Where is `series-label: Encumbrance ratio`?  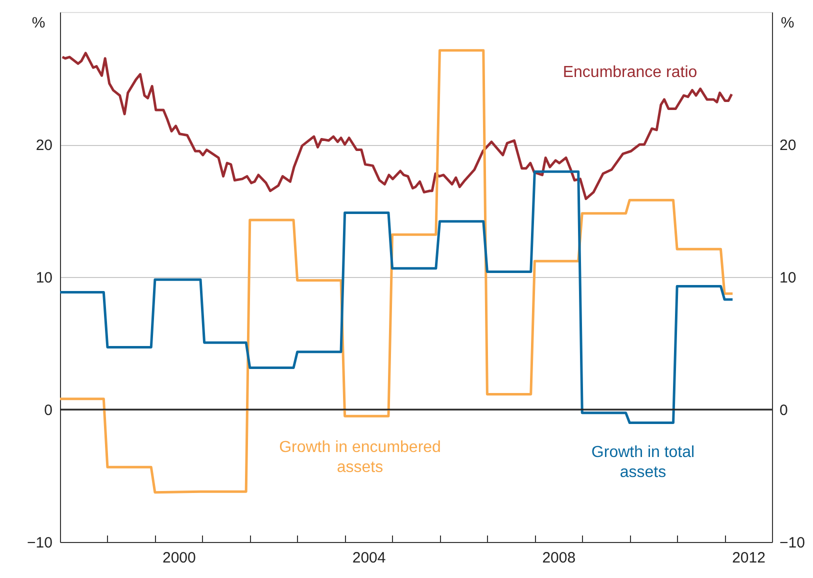 series-label: Encumbrance ratio is located at coordinates (630, 72).